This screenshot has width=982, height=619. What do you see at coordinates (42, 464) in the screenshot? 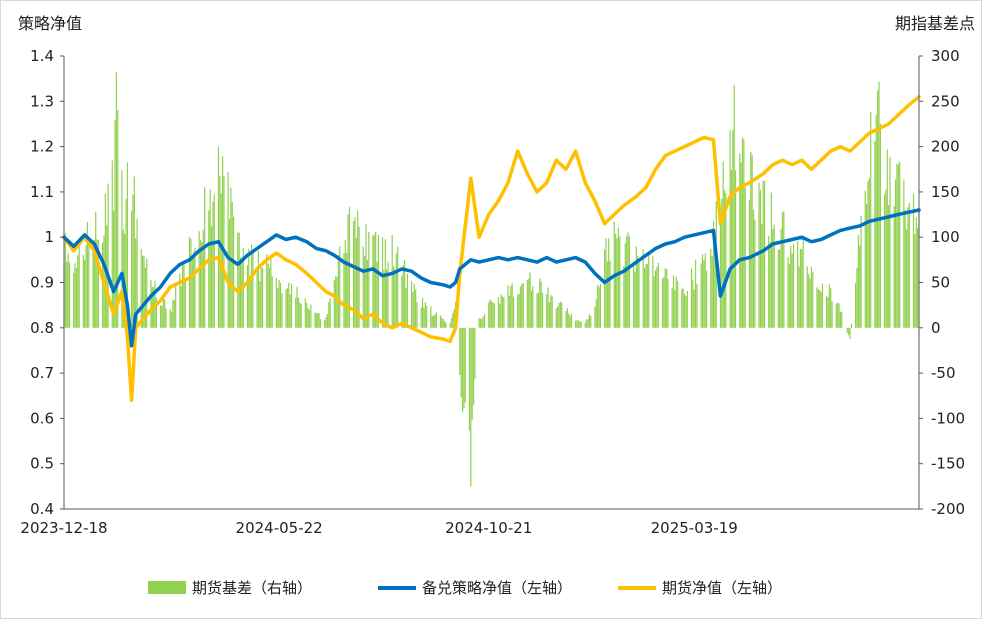
I see `left-tick-label: 0.5` at bounding box center [42, 464].